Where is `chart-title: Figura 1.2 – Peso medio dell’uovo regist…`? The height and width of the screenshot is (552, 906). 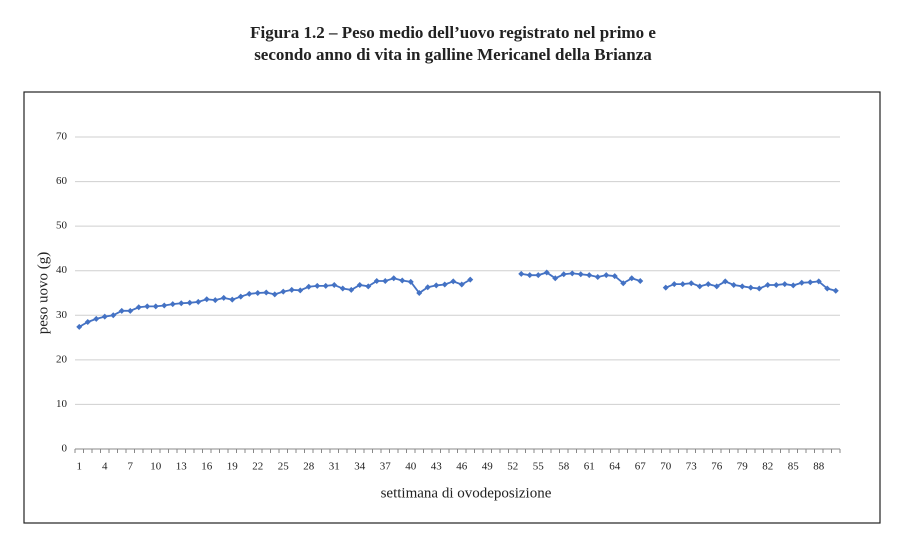
chart-title: Figura 1.2 – Peso medio dell’uovo regist… is located at coordinates (453, 32).